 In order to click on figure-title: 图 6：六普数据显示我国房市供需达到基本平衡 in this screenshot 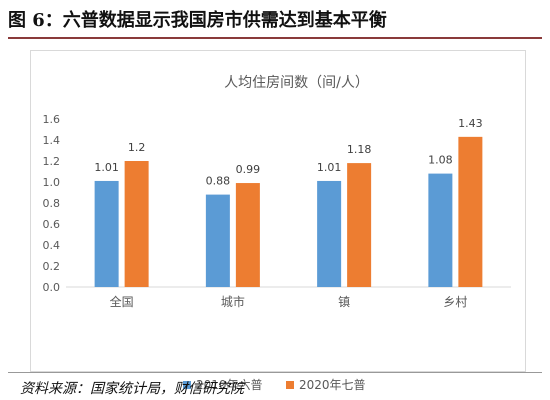, I will do `click(197, 20)`.